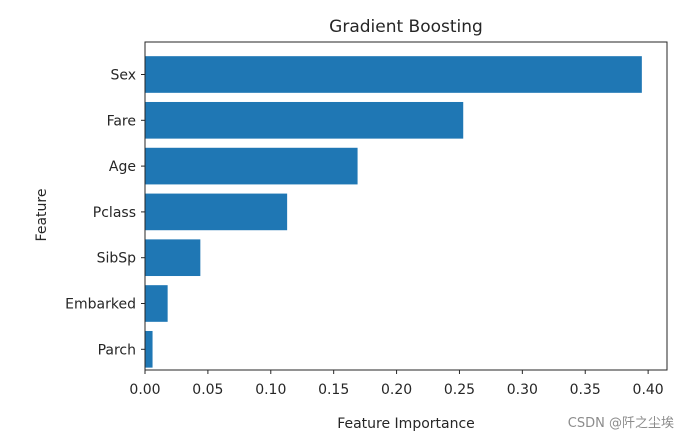  Describe the element at coordinates (121, 121) in the screenshot. I see `y-tick-label-fare: Fare` at that location.